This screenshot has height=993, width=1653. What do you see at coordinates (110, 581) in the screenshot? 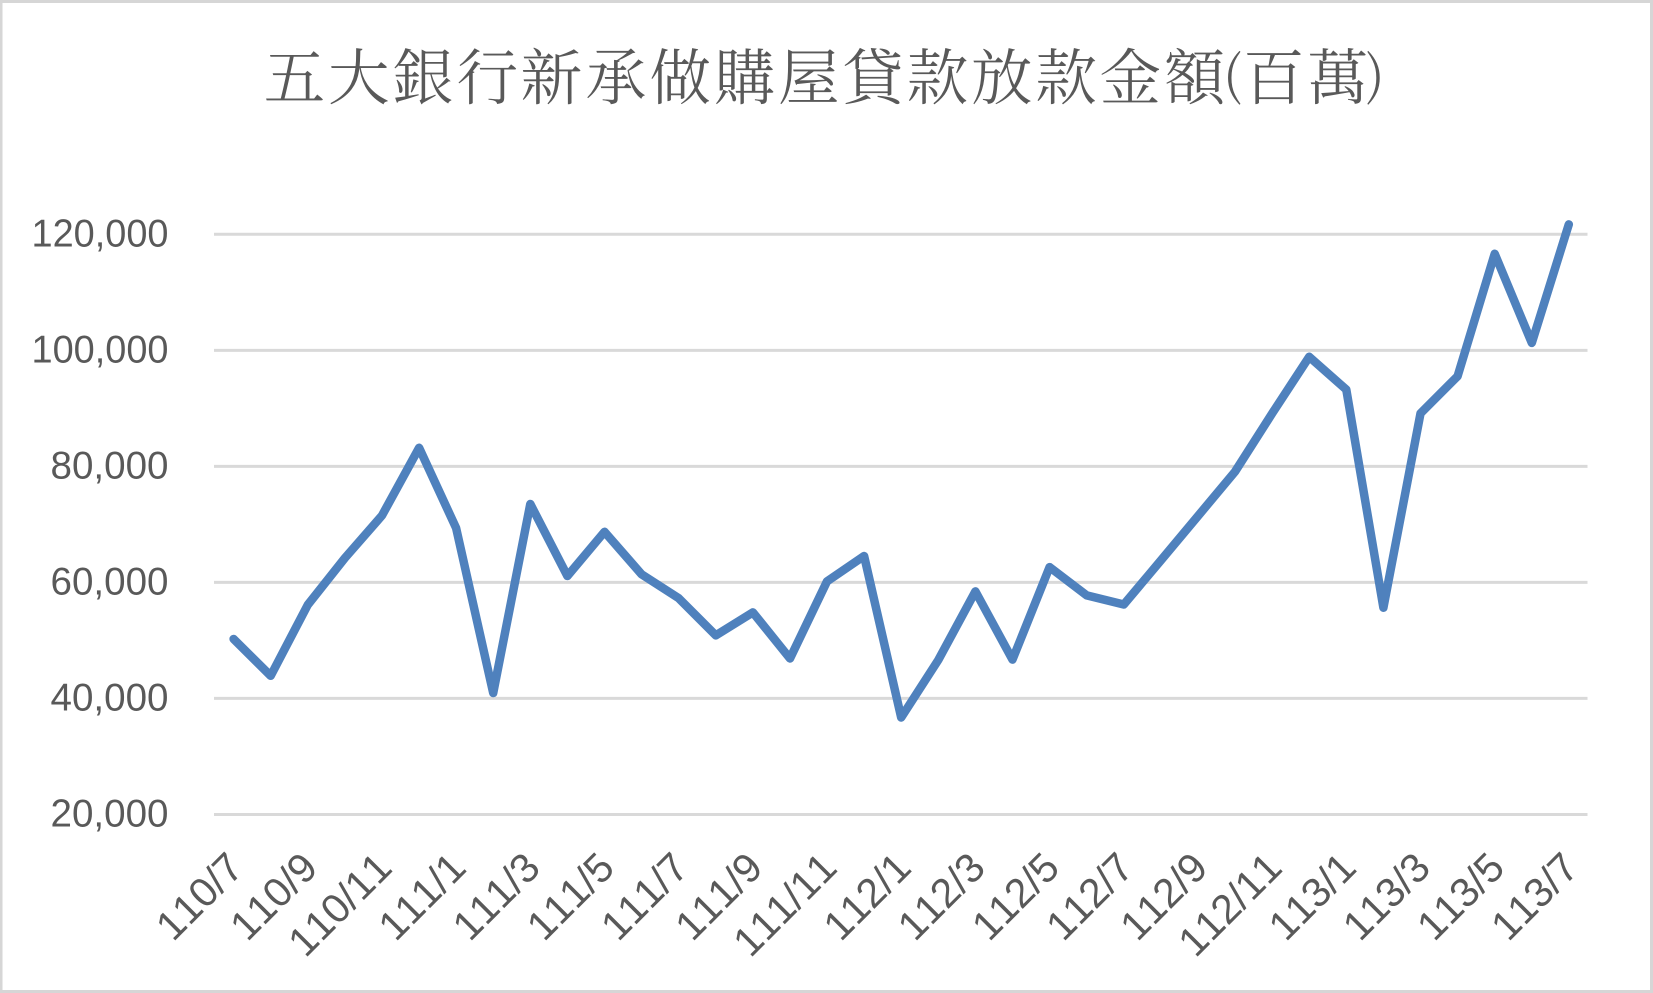
I see `svg-text: 60,000` at bounding box center [110, 581].